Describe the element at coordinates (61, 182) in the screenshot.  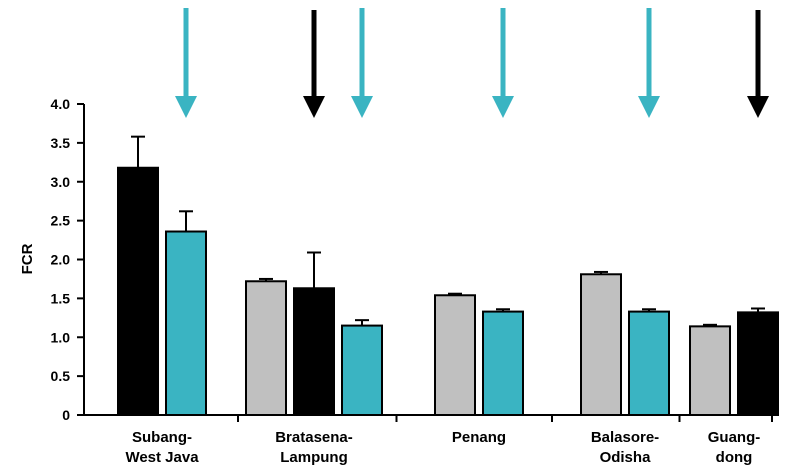
I see `y-tick-label: 3.0` at that location.